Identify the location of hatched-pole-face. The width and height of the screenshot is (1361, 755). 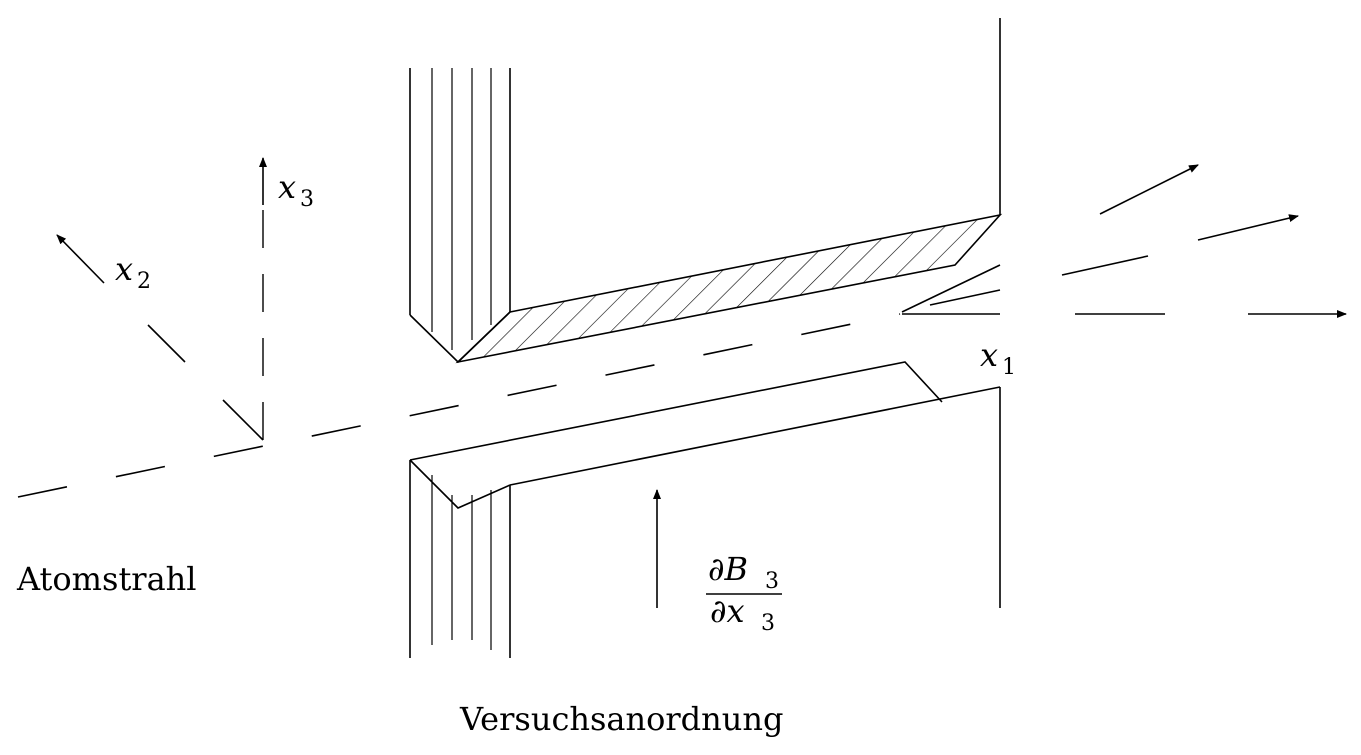
(729, 288).